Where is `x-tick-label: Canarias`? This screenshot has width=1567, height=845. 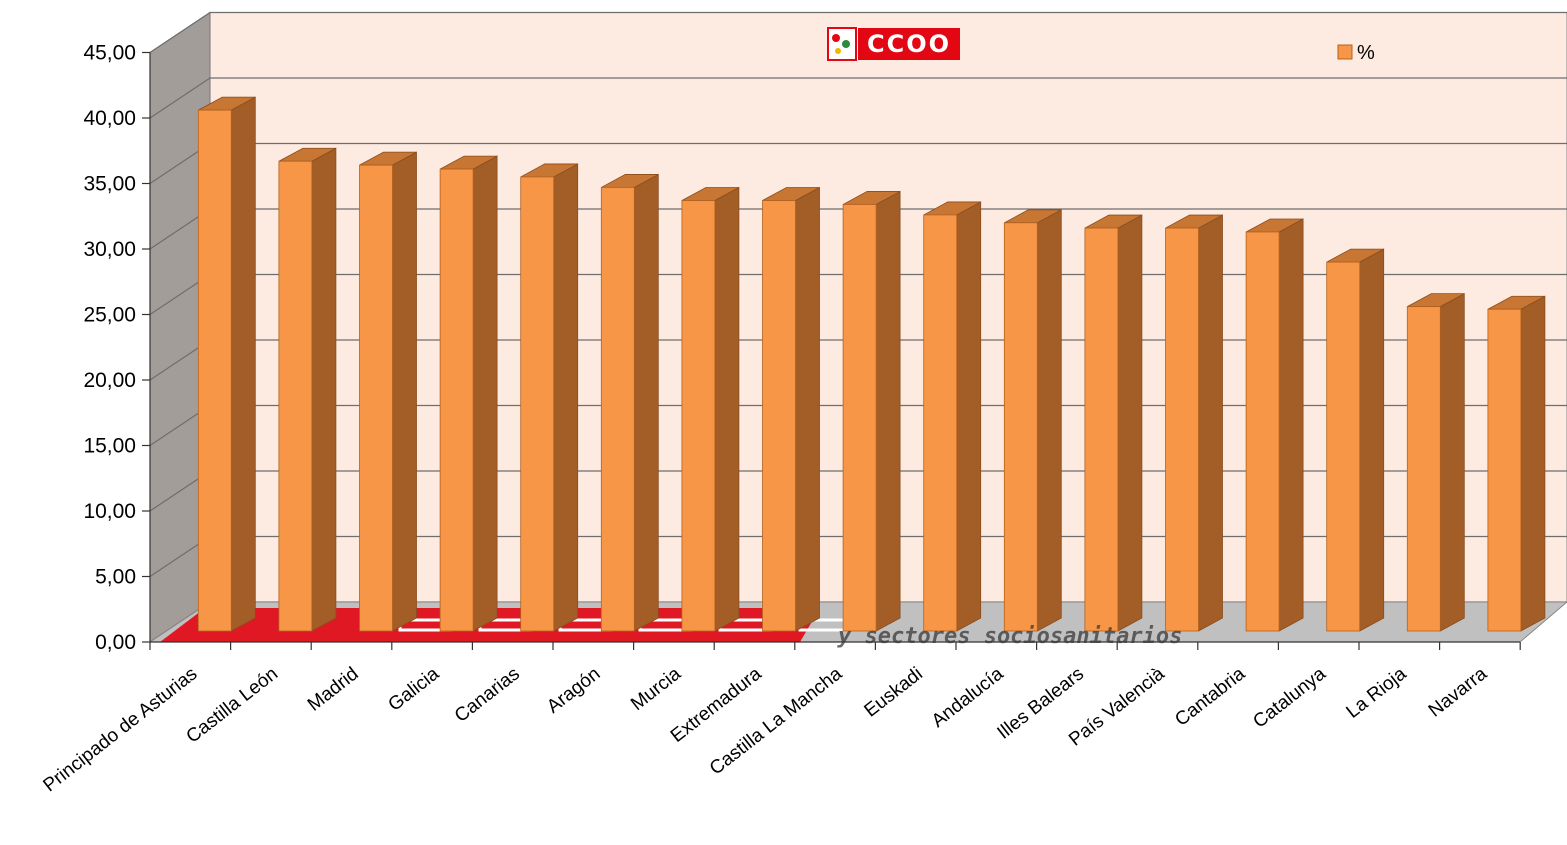 x-tick-label: Canarias is located at coordinates (487, 694).